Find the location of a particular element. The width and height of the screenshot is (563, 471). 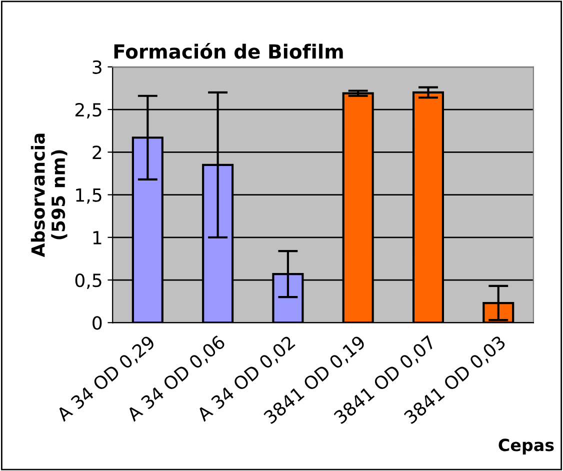

y-tick-label: 1 is located at coordinates (97, 237).